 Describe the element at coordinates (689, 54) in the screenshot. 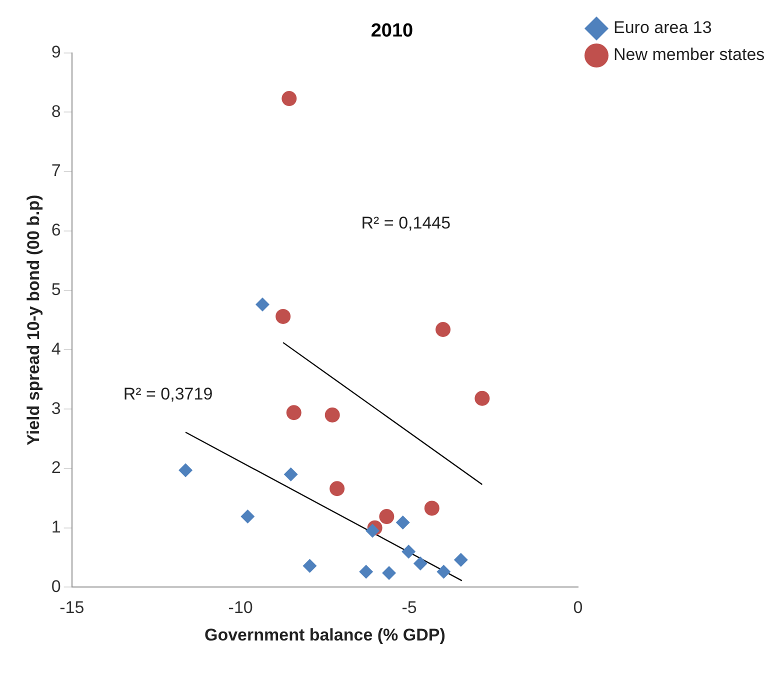

I see `legend-label: New member states` at that location.